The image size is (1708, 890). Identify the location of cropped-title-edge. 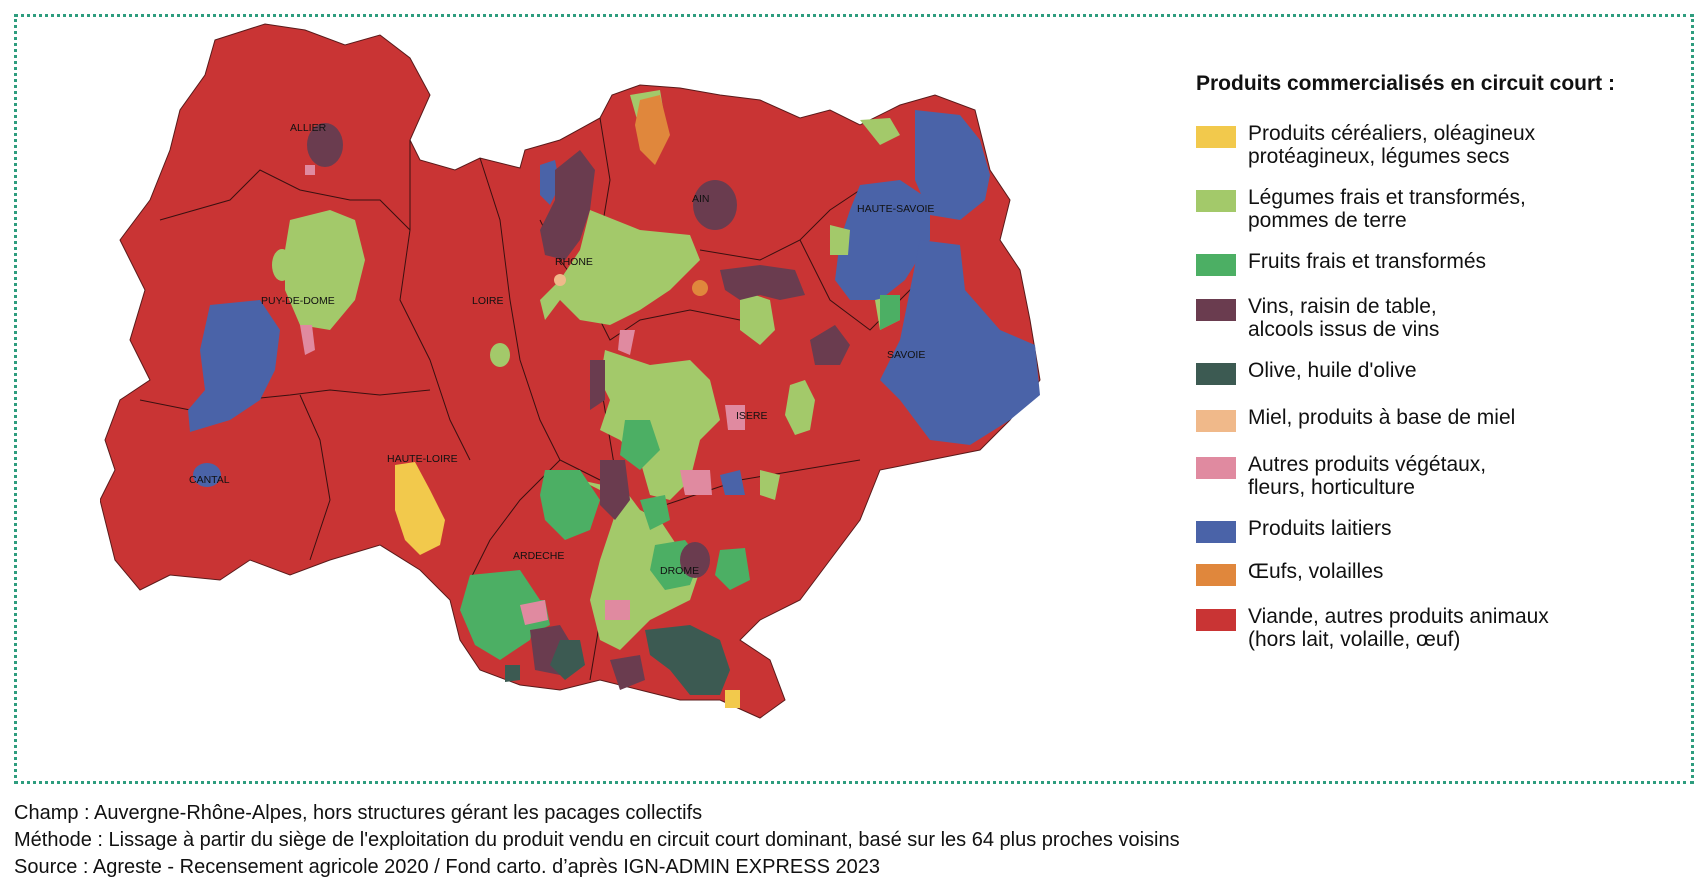
(854, 3).